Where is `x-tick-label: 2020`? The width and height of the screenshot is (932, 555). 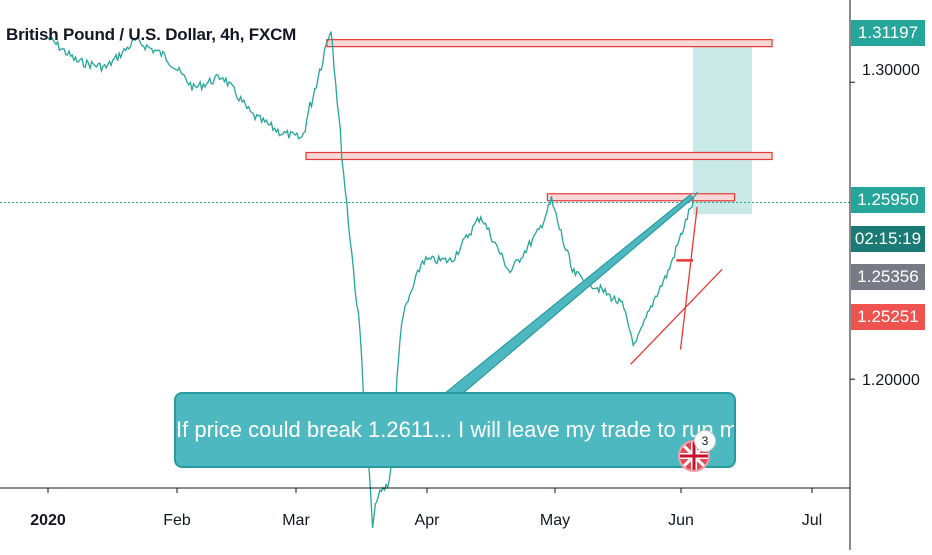 x-tick-label: 2020 is located at coordinates (48, 520).